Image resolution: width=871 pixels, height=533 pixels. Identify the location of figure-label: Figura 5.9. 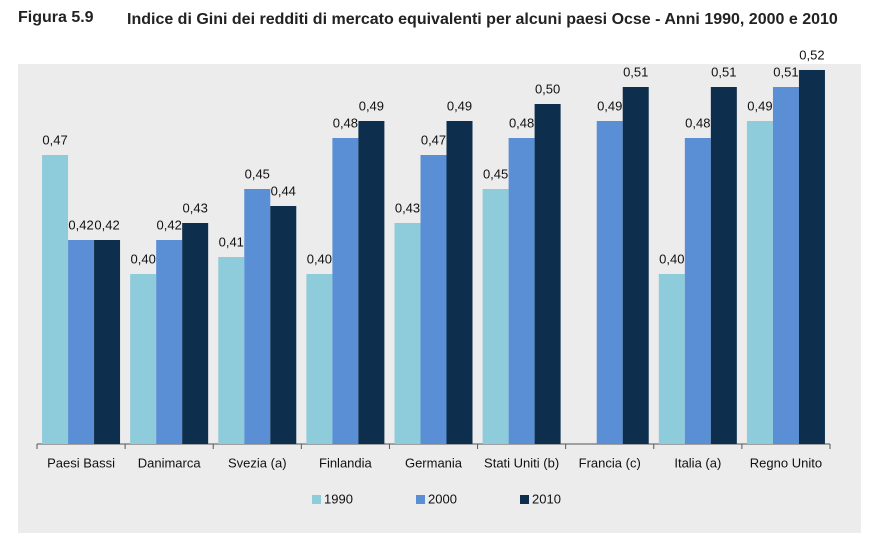
(56, 17).